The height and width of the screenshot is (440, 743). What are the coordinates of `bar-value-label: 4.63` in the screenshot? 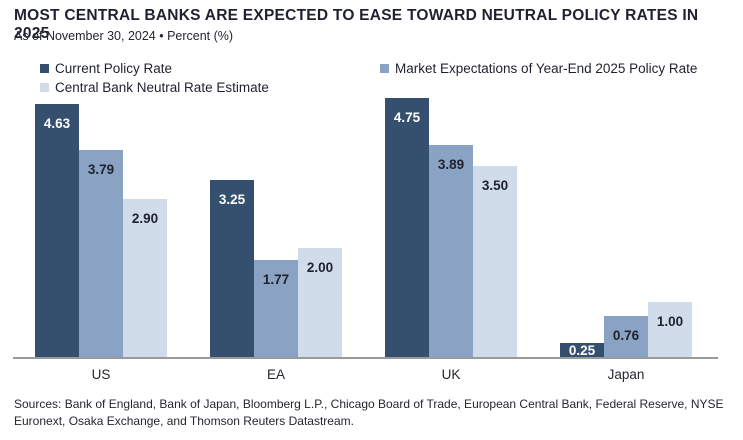 It's located at (57, 123).